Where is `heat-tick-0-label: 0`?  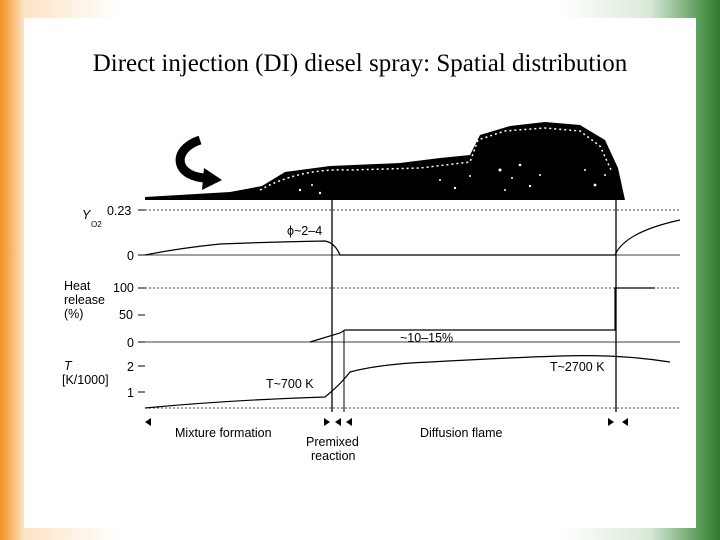 heat-tick-0-label: 0 is located at coordinates (130, 343).